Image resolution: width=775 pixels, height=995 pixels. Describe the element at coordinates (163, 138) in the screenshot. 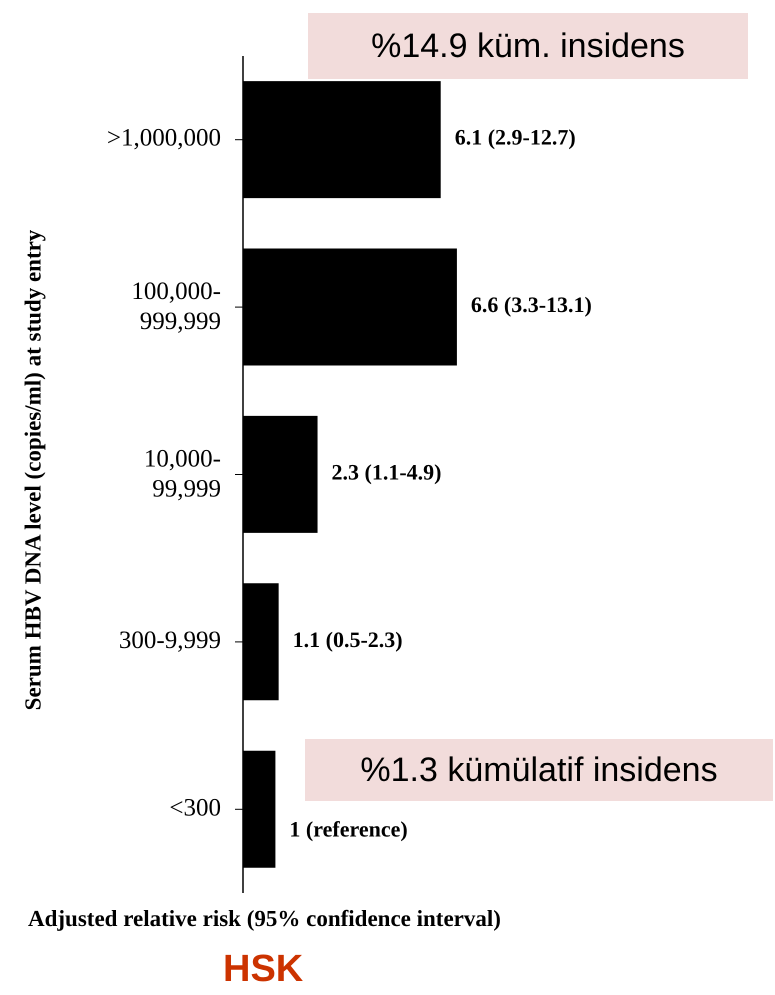

I see `y-tick-label: >1,000,000` at that location.